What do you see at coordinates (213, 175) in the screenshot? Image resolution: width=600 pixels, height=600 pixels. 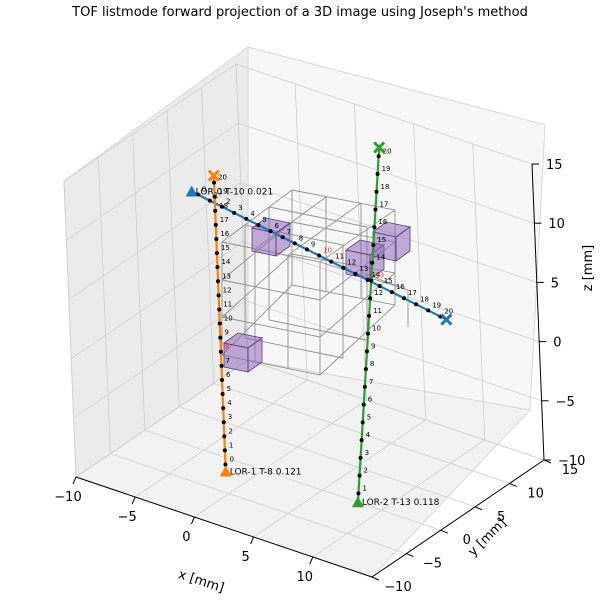 I see `lor-end-marker-stroke` at bounding box center [213, 175].